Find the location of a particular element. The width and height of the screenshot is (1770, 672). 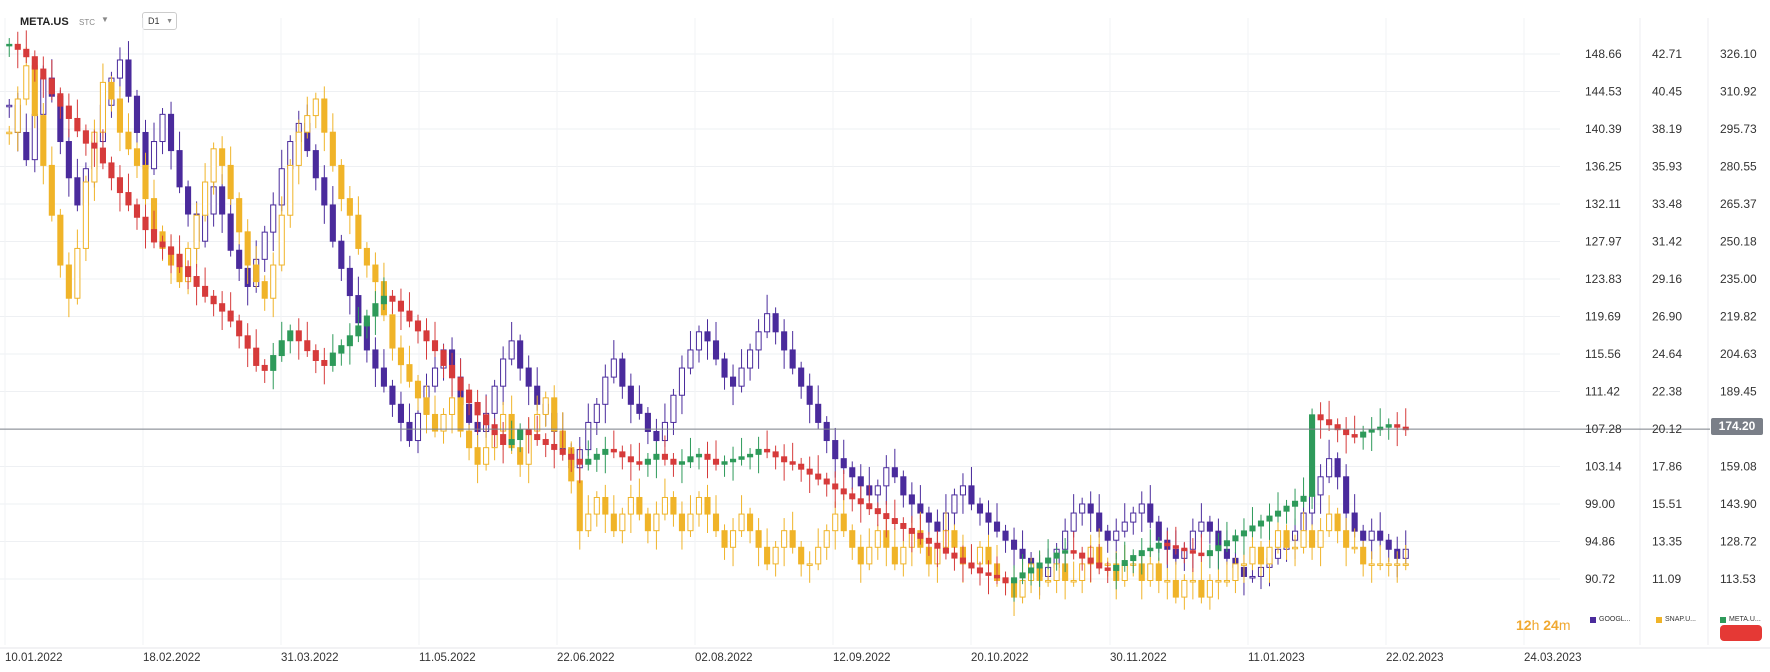

y-tick-label: 127.97 is located at coordinates (1603, 242).